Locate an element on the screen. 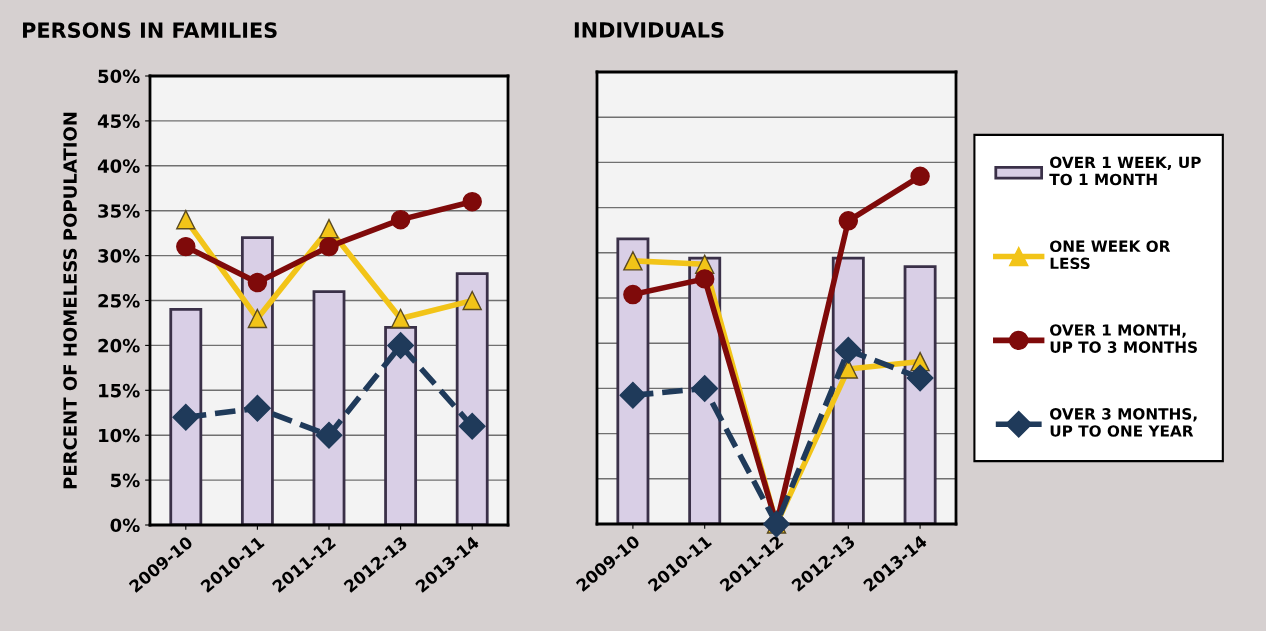 This screenshot has width=1266, height=631. y-tick-label: 20% is located at coordinates (119, 345).